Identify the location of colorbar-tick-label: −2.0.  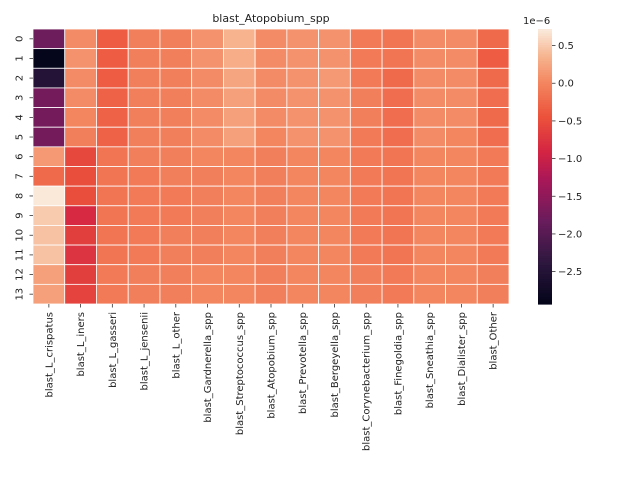
(570, 234).